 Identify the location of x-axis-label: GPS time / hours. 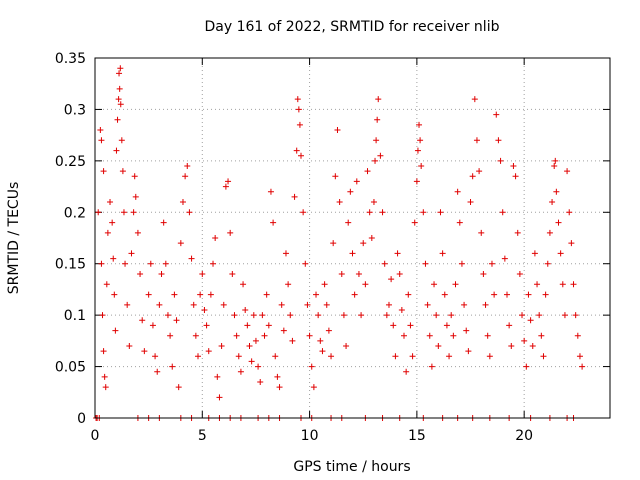
(351, 467).